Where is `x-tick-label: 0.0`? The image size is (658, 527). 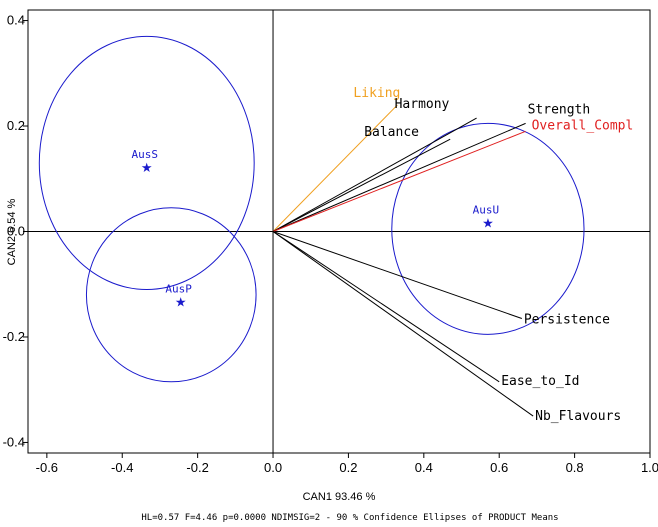 x-tick-label: 0.0 is located at coordinates (273, 467).